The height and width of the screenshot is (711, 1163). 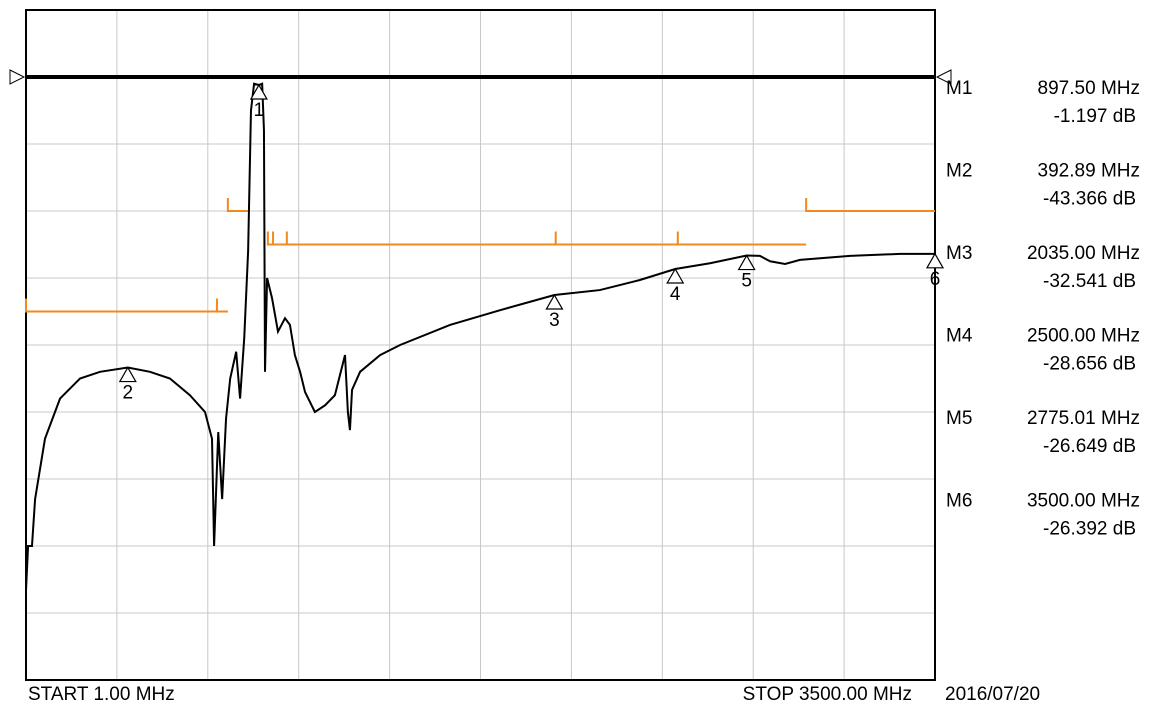 I want to click on marker-number: 3, so click(x=554, y=320).